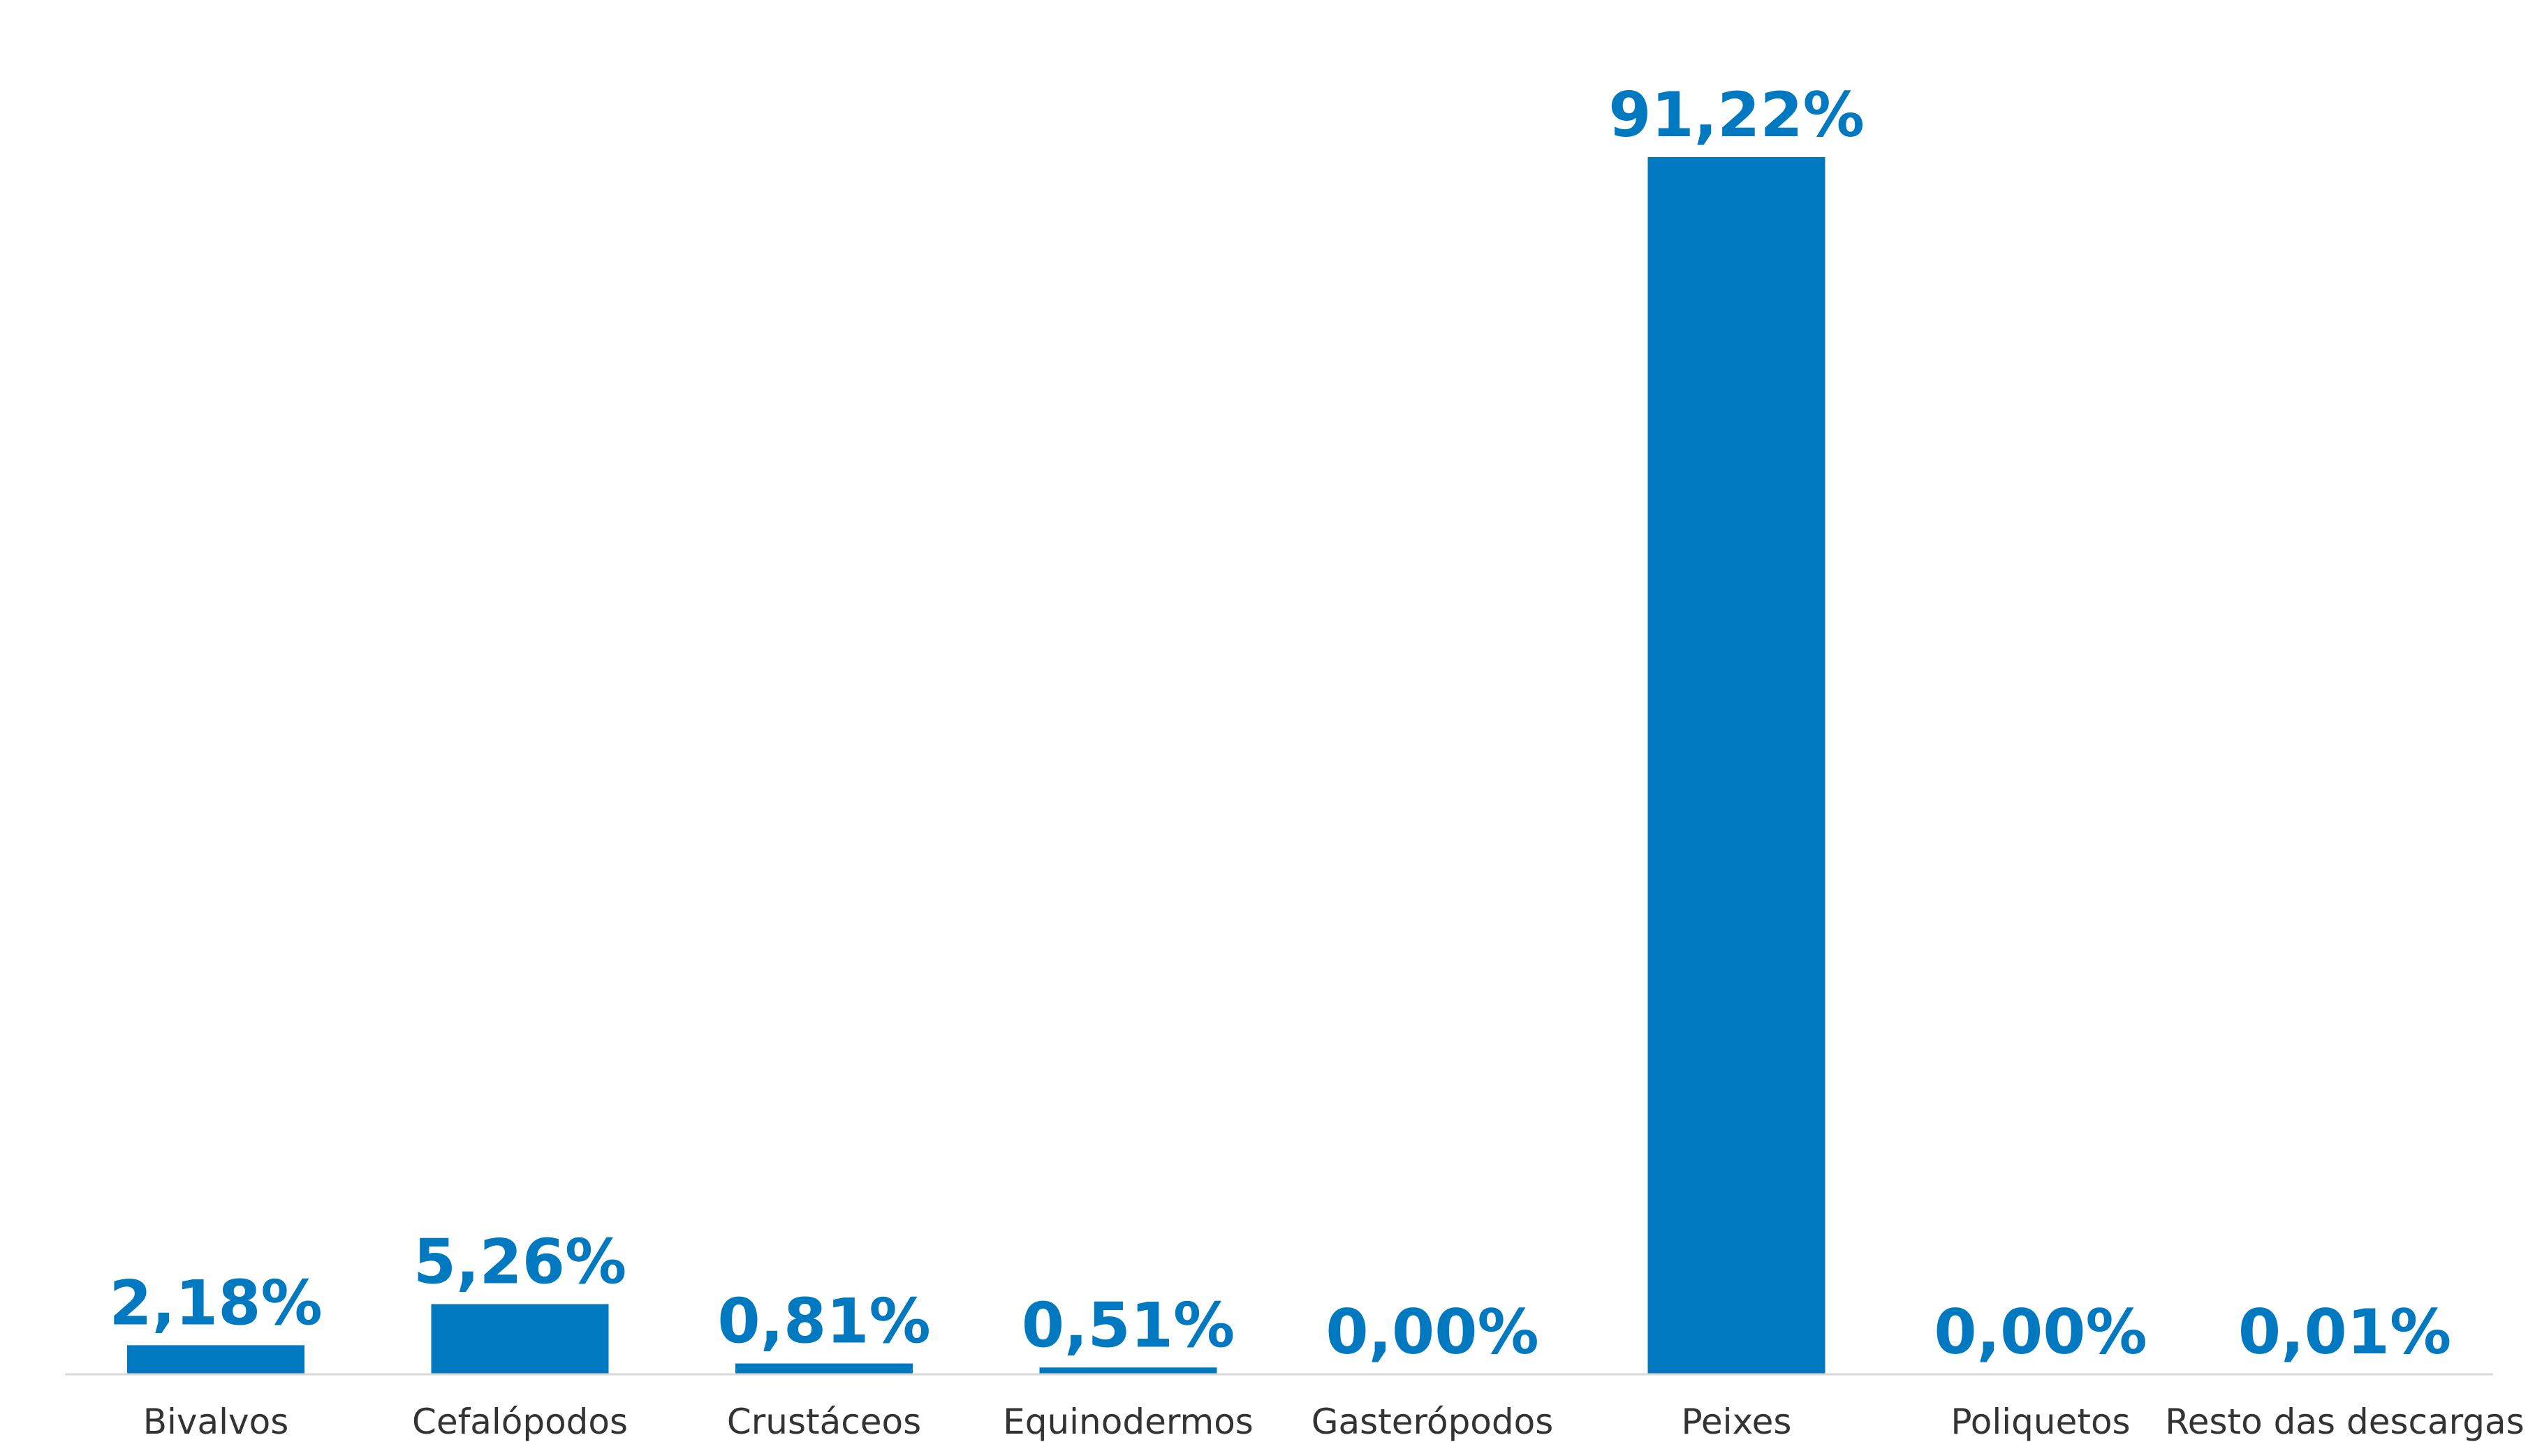 Image resolution: width=2535 pixels, height=1456 pixels. Describe the element at coordinates (1737, 1422) in the screenshot. I see `category-label-peixes: Peixes` at that location.